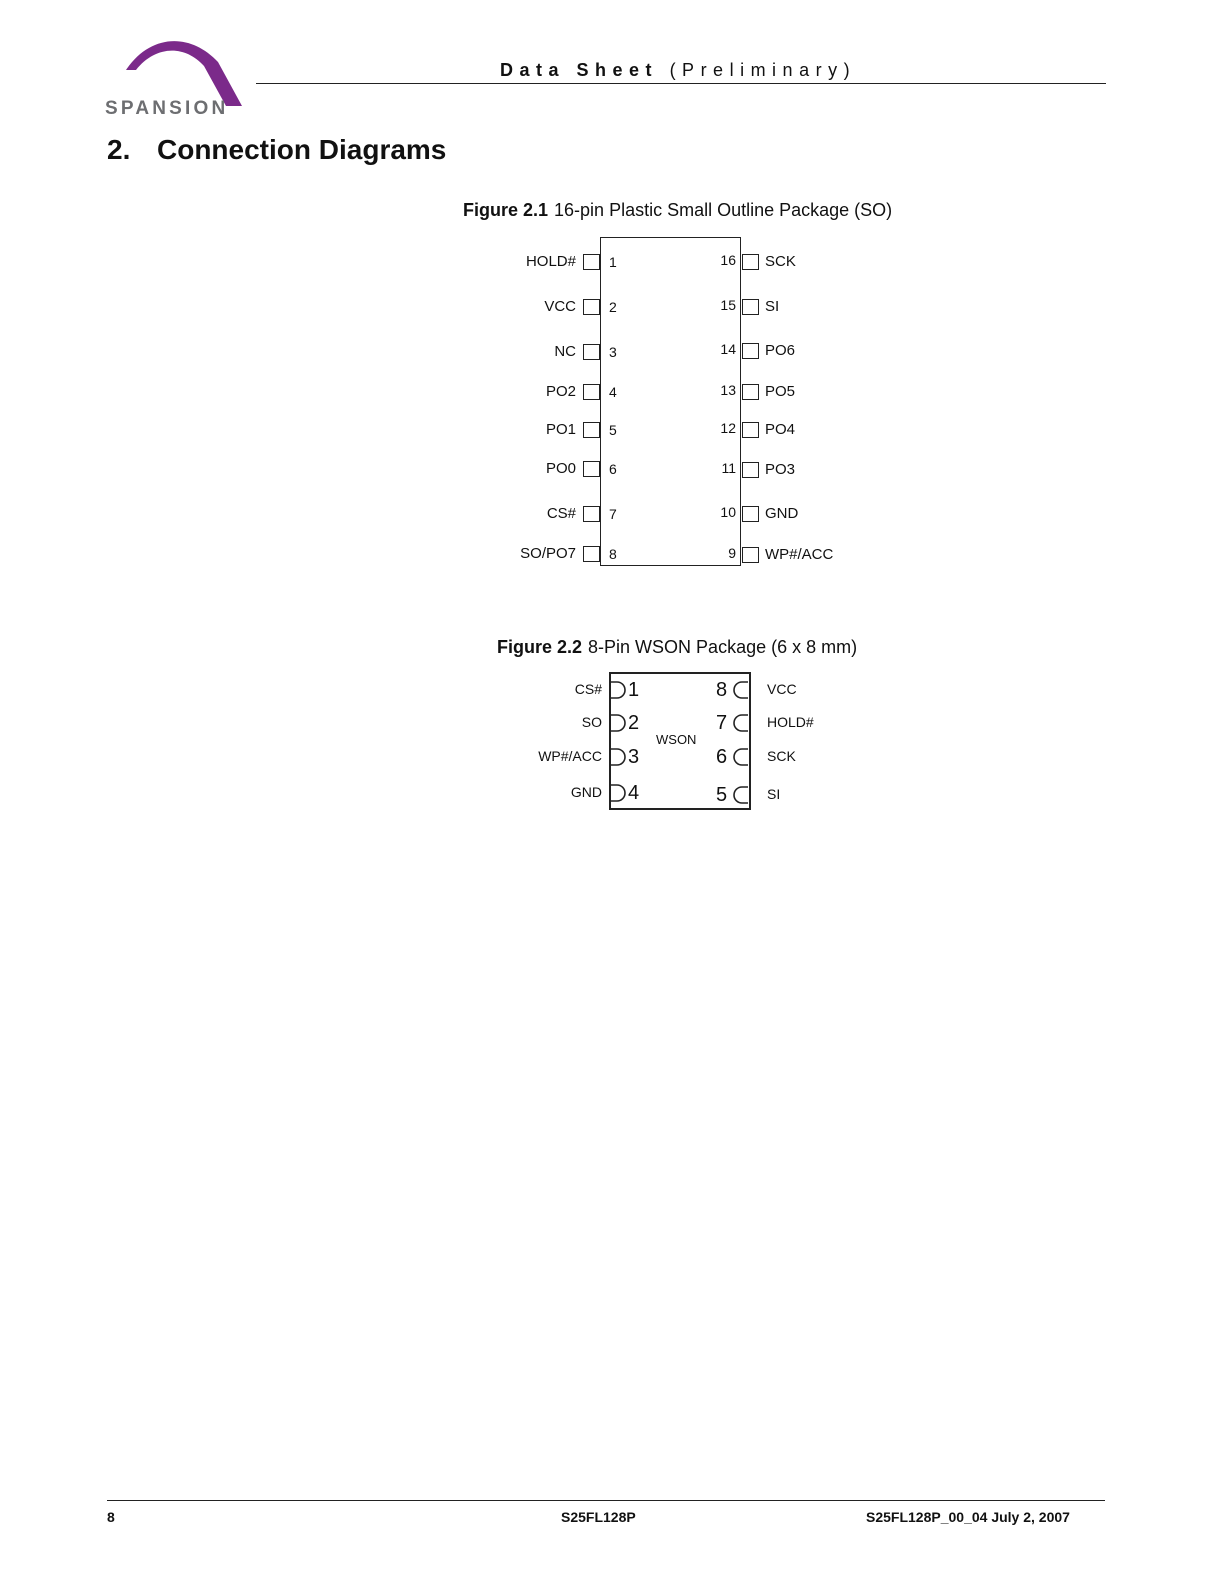 The image size is (1224, 1584). I want to click on figure-2-2-caption: Figure 2.2 8-Pin WSON Package (6 x 8 mm), so click(677, 647).